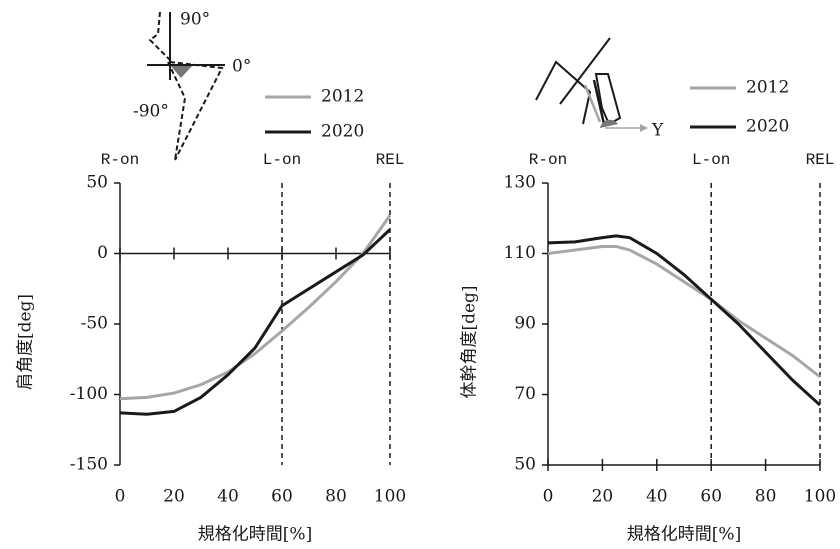 Image resolution: width=840 pixels, height=549 pixels. What do you see at coordinates (89, 394) in the screenshot?
I see `y-tick-label: -100` at bounding box center [89, 394].